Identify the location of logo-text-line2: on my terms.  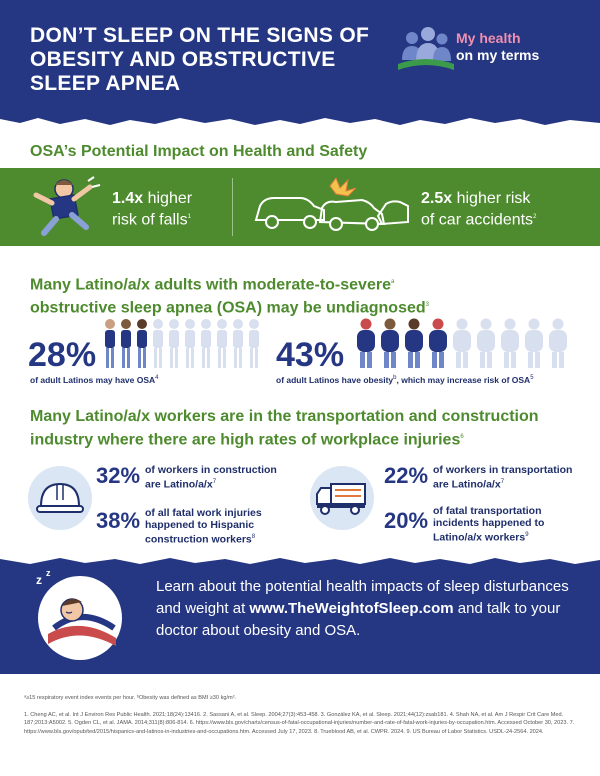
(498, 55).